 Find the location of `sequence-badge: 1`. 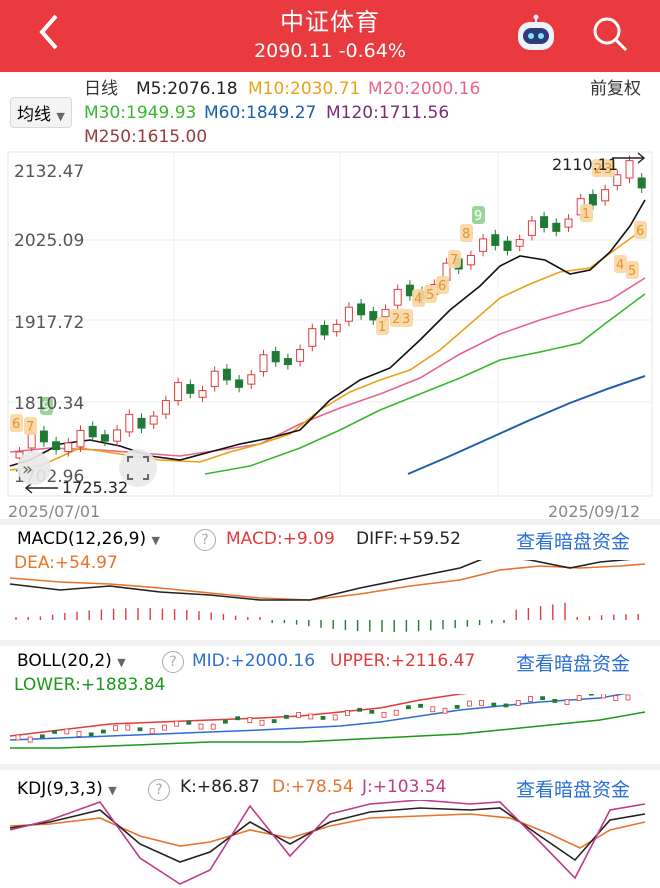

sequence-badge: 1 is located at coordinates (586, 213).